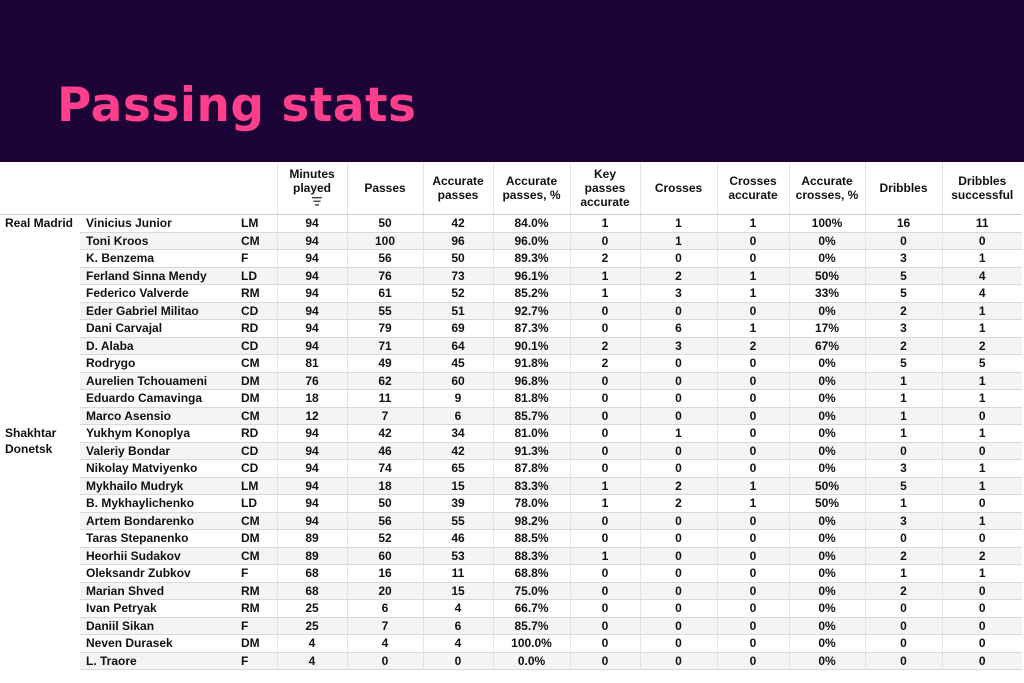  I want to click on stat-cell: 60, so click(457, 381).